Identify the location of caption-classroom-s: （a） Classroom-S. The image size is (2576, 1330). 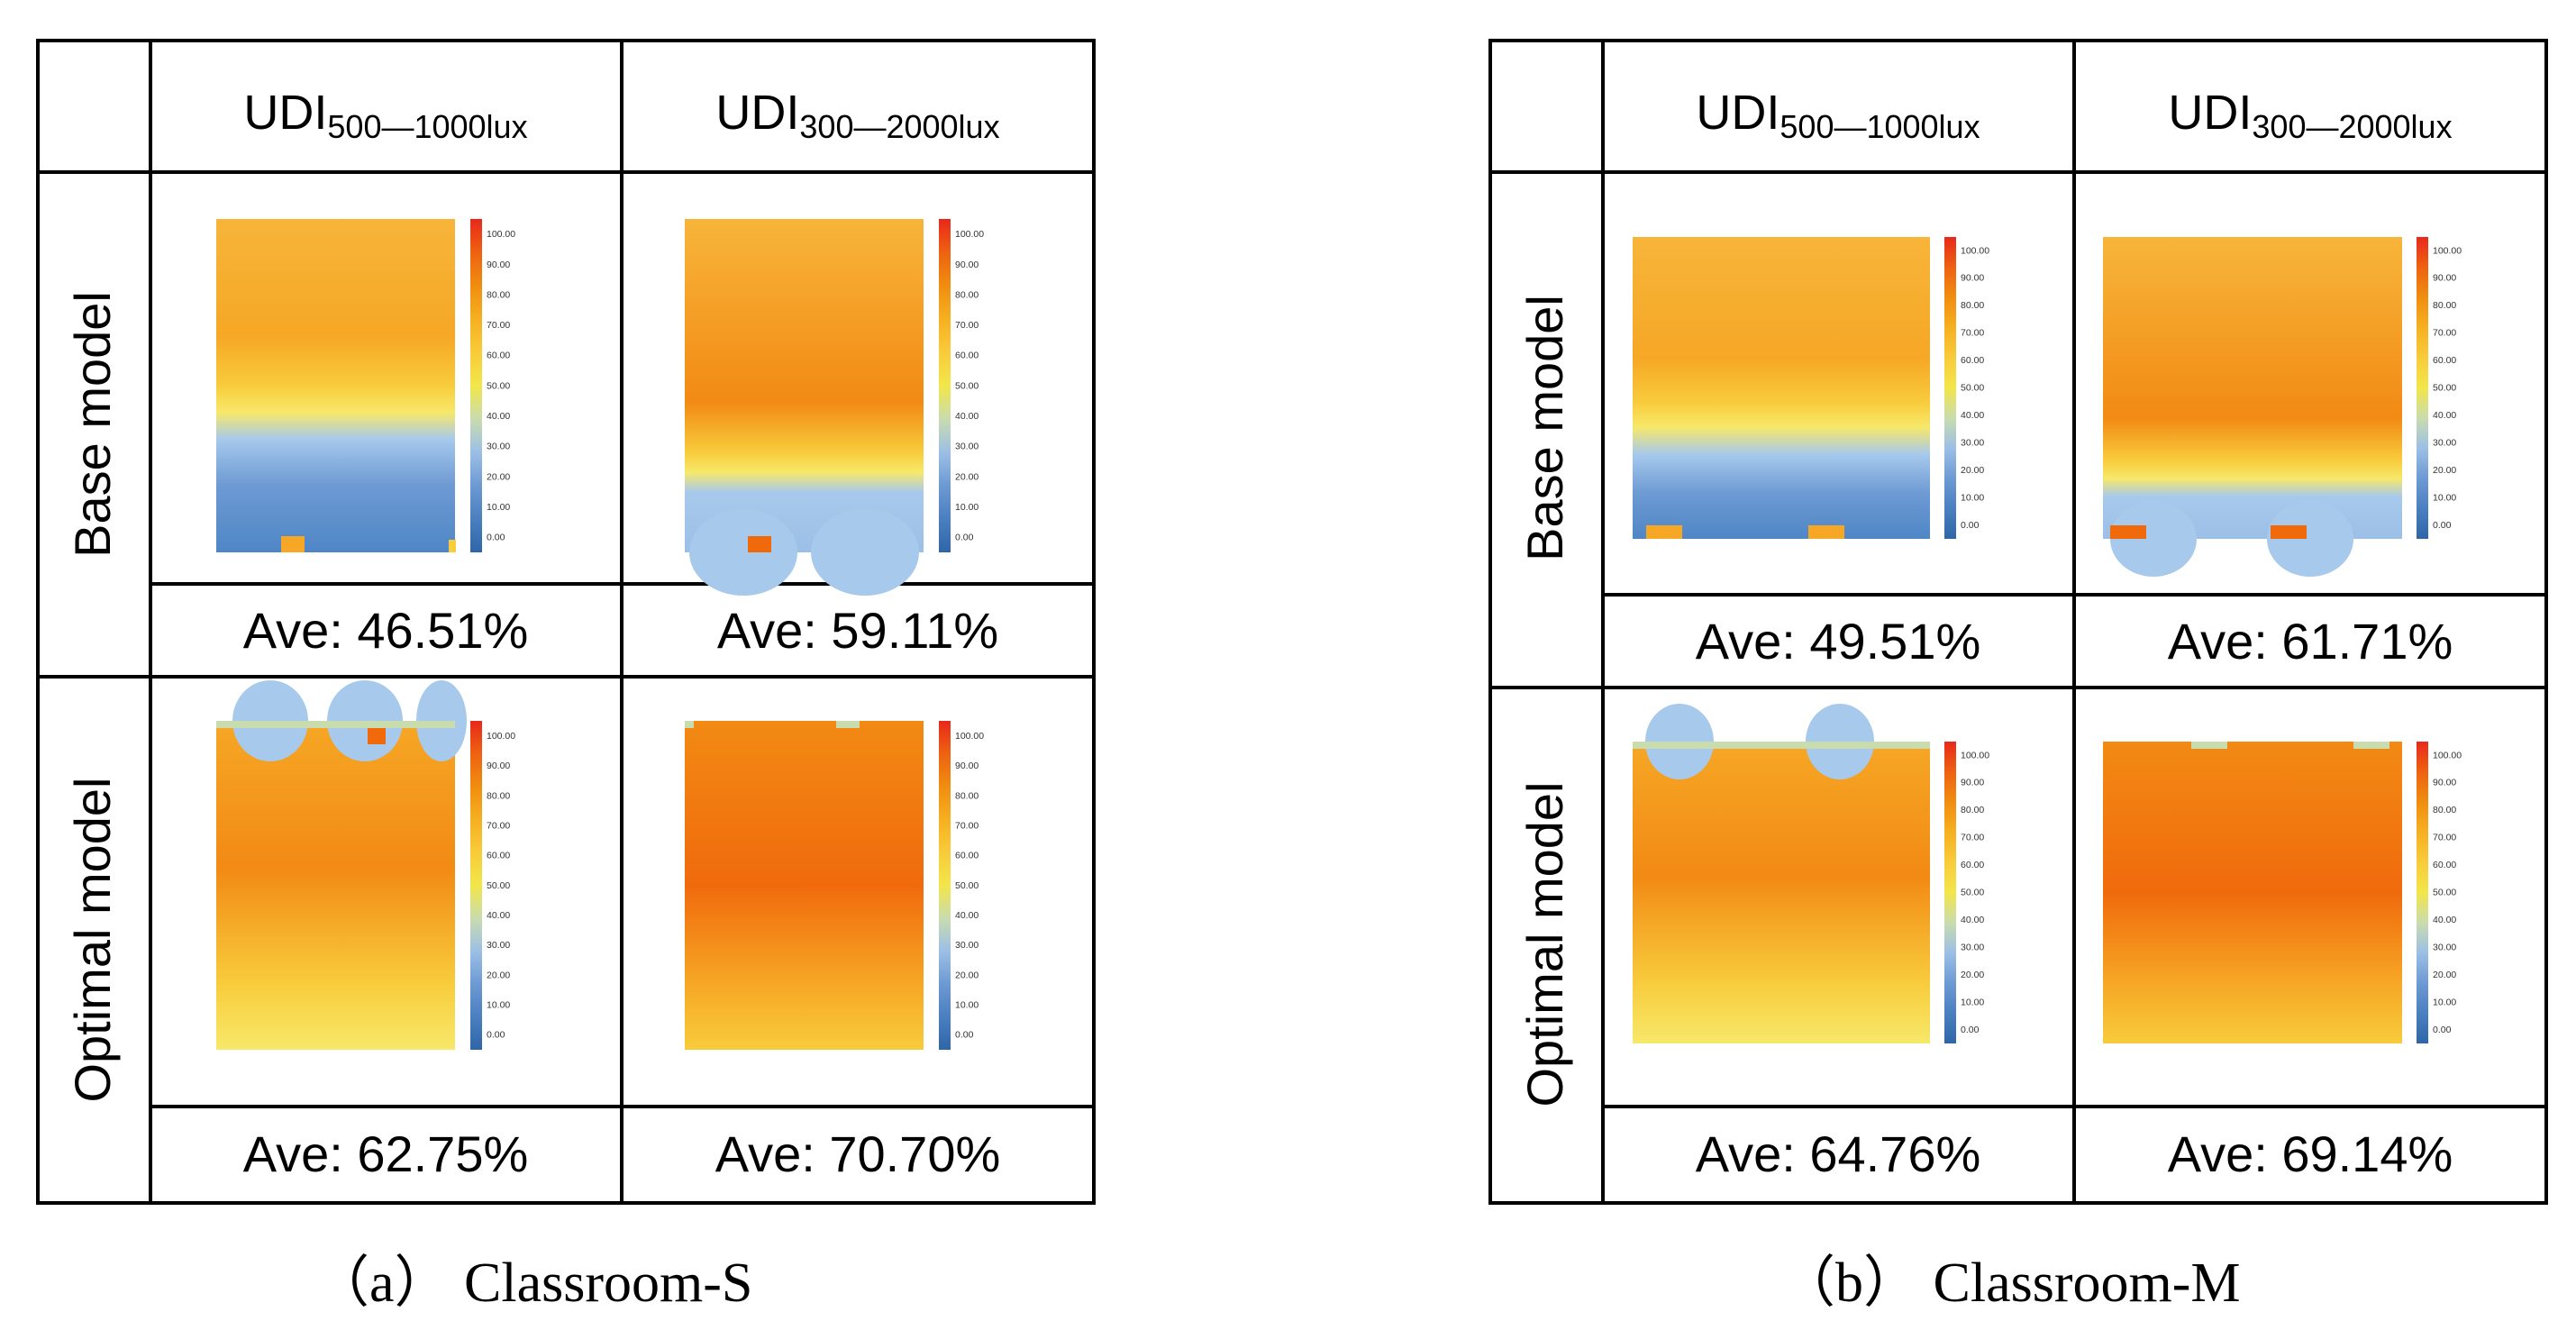
(533, 1283).